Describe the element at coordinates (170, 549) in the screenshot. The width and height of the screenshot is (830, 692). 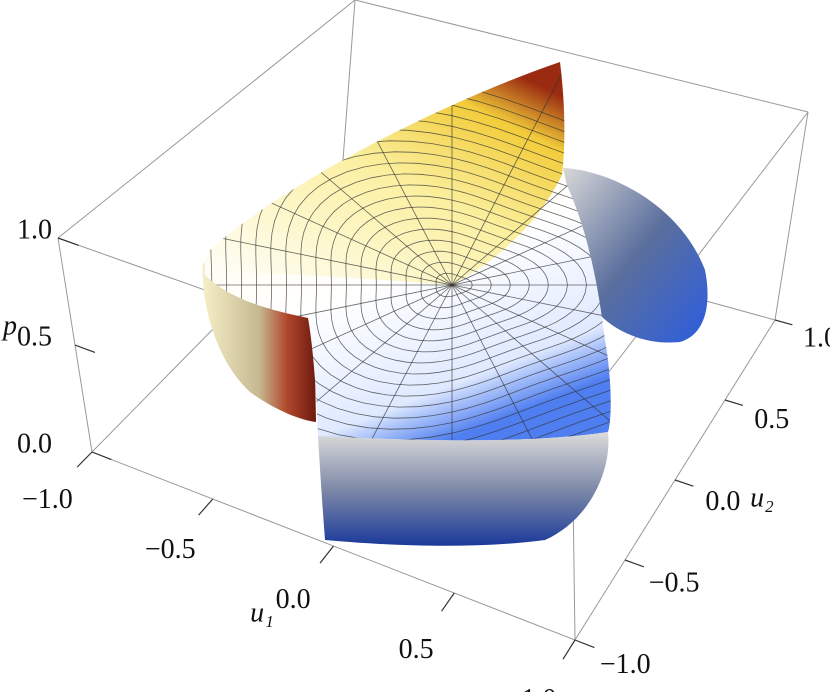
I see `x-tick-label: −0.5` at that location.